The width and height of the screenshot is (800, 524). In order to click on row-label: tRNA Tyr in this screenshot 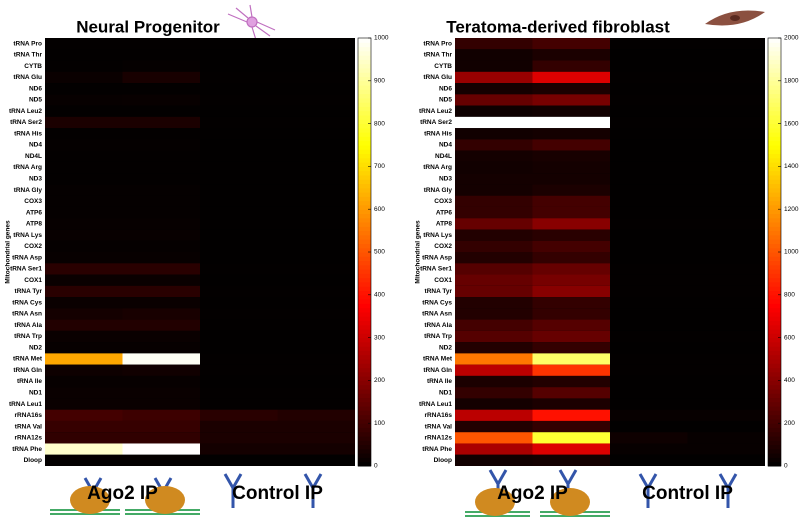, I will do `click(439, 291)`.